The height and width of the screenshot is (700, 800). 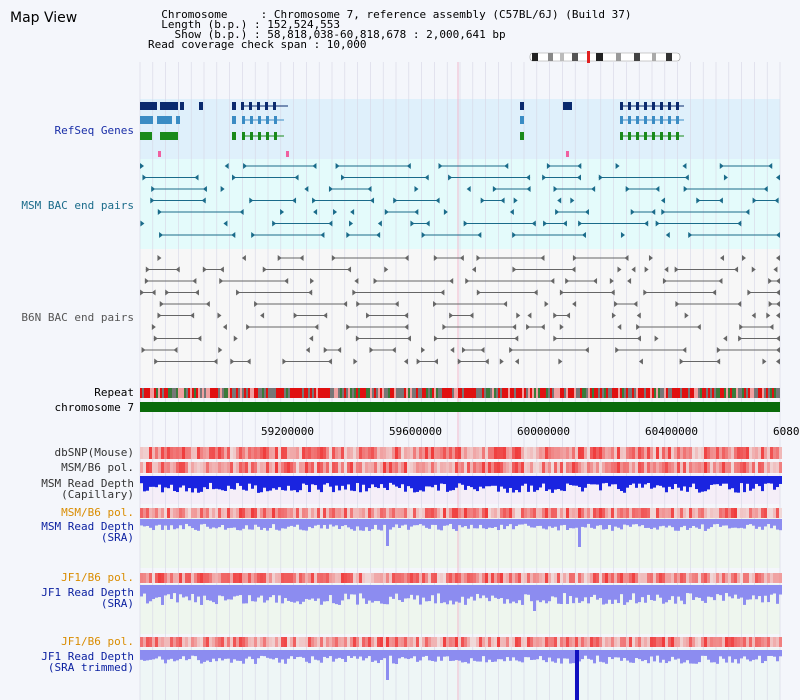 What do you see at coordinates (94, 130) in the screenshot?
I see `track-label-refseq: RefSeq Genes` at bounding box center [94, 130].